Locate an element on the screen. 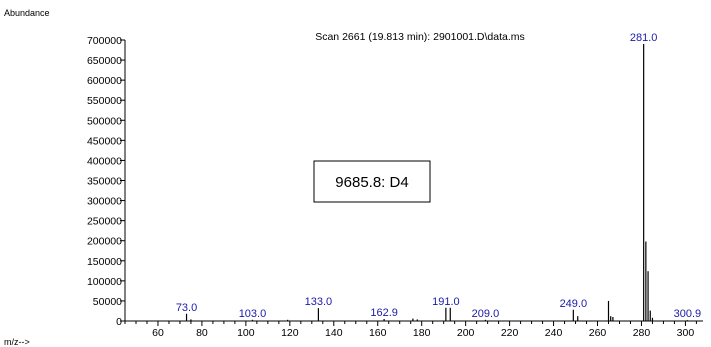 This screenshot has width=711, height=347. annotation-text: 9685.8: D4 is located at coordinates (371, 182).